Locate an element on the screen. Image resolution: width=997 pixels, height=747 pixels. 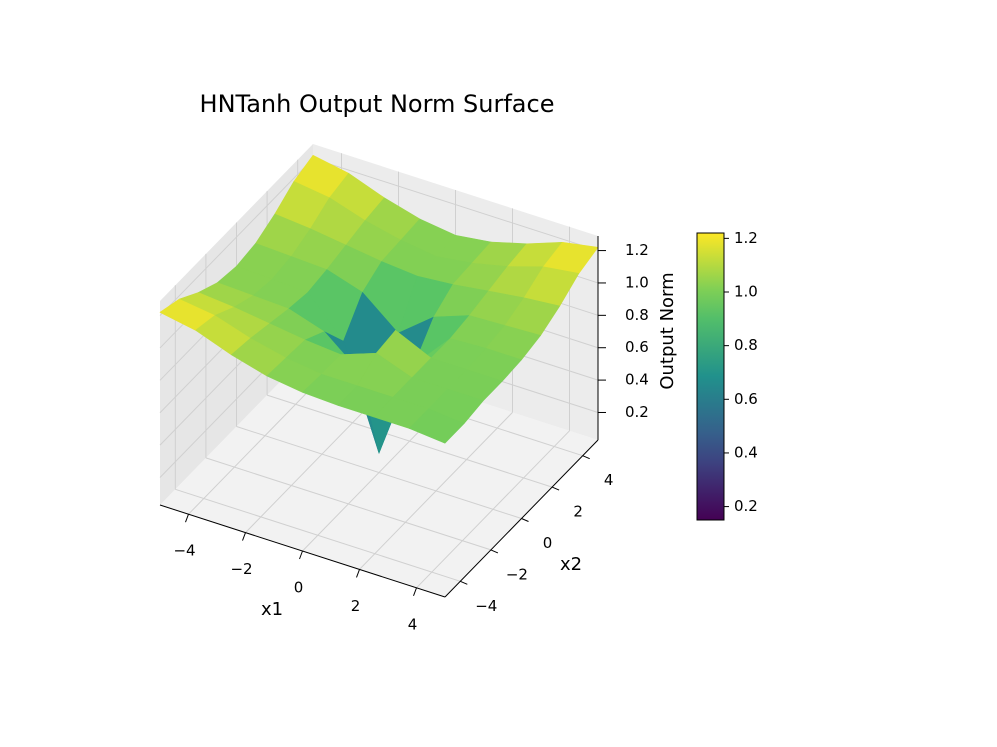
y-axis-label: x2 is located at coordinates (571, 564).